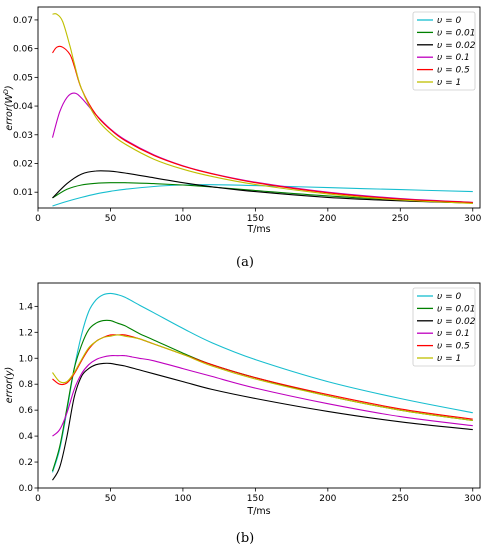  Describe the element at coordinates (327, 219) in the screenshot. I see `x-tick-label-a: 200` at that location.